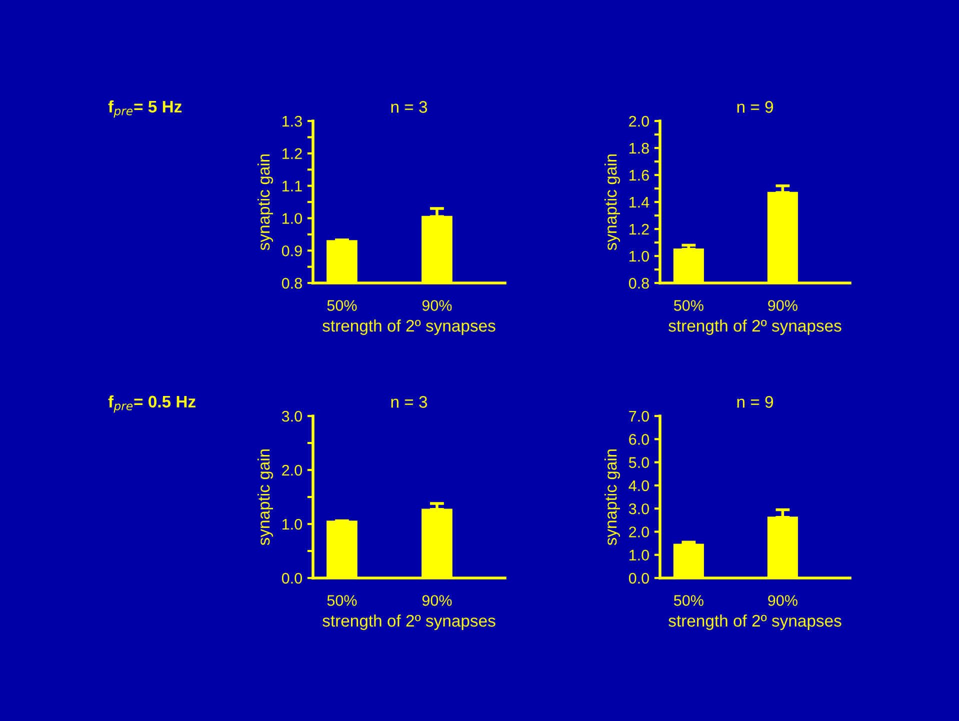 Image resolution: width=959 pixels, height=721 pixels. What do you see at coordinates (640, 202) in the screenshot?
I see `y-tick-label: 1.4` at bounding box center [640, 202].